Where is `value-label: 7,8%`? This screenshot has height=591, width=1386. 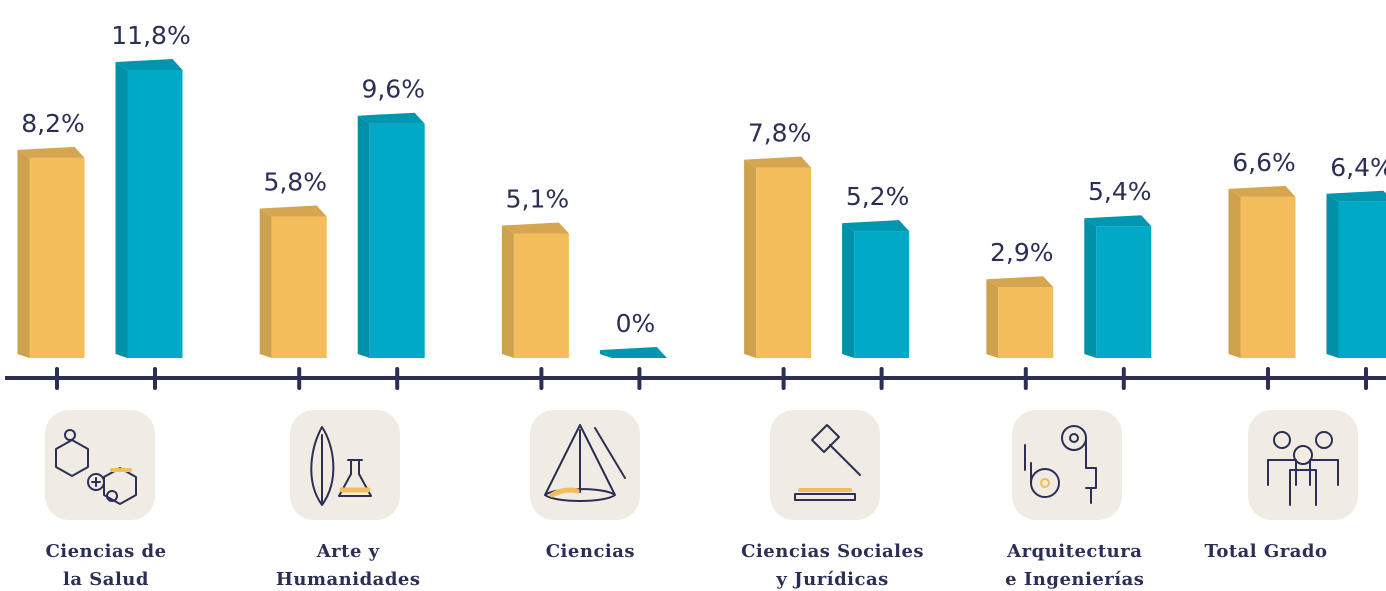 value-label: 7,8% is located at coordinates (780, 133).